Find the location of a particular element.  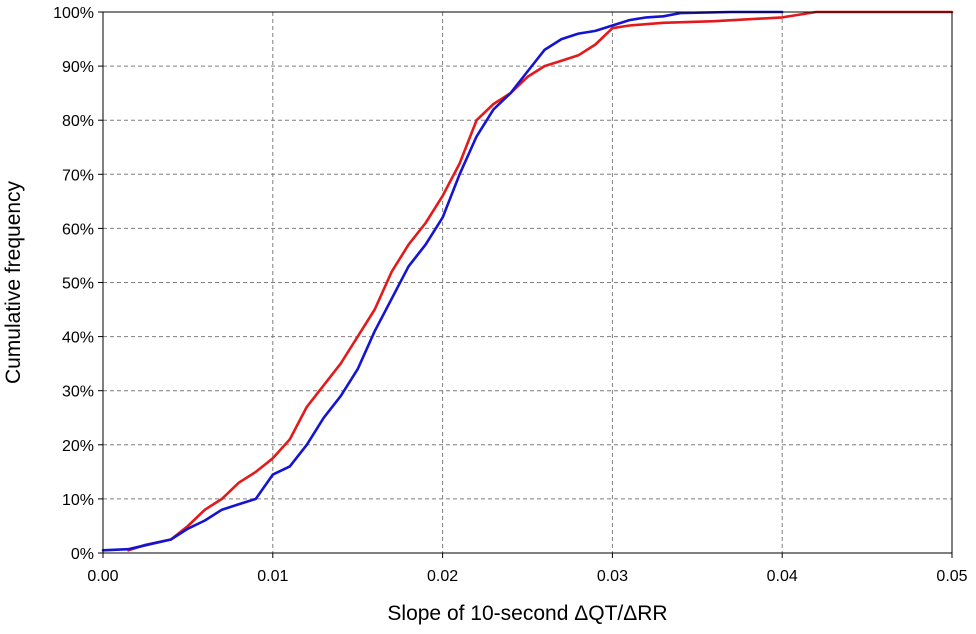

x-tick-label: 0.01 is located at coordinates (272, 576).